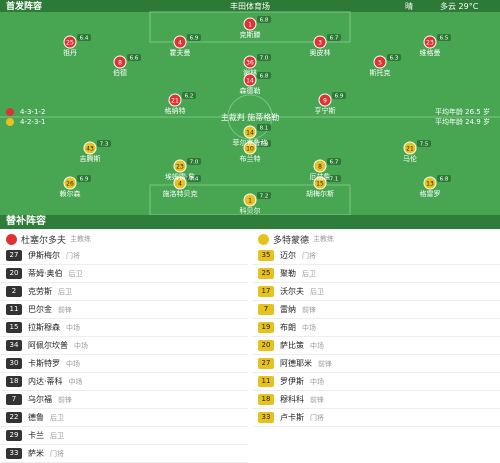 This screenshot has height=463, width=500. I want to click on sub-row: 35 迈尔 门将, so click(376, 256).